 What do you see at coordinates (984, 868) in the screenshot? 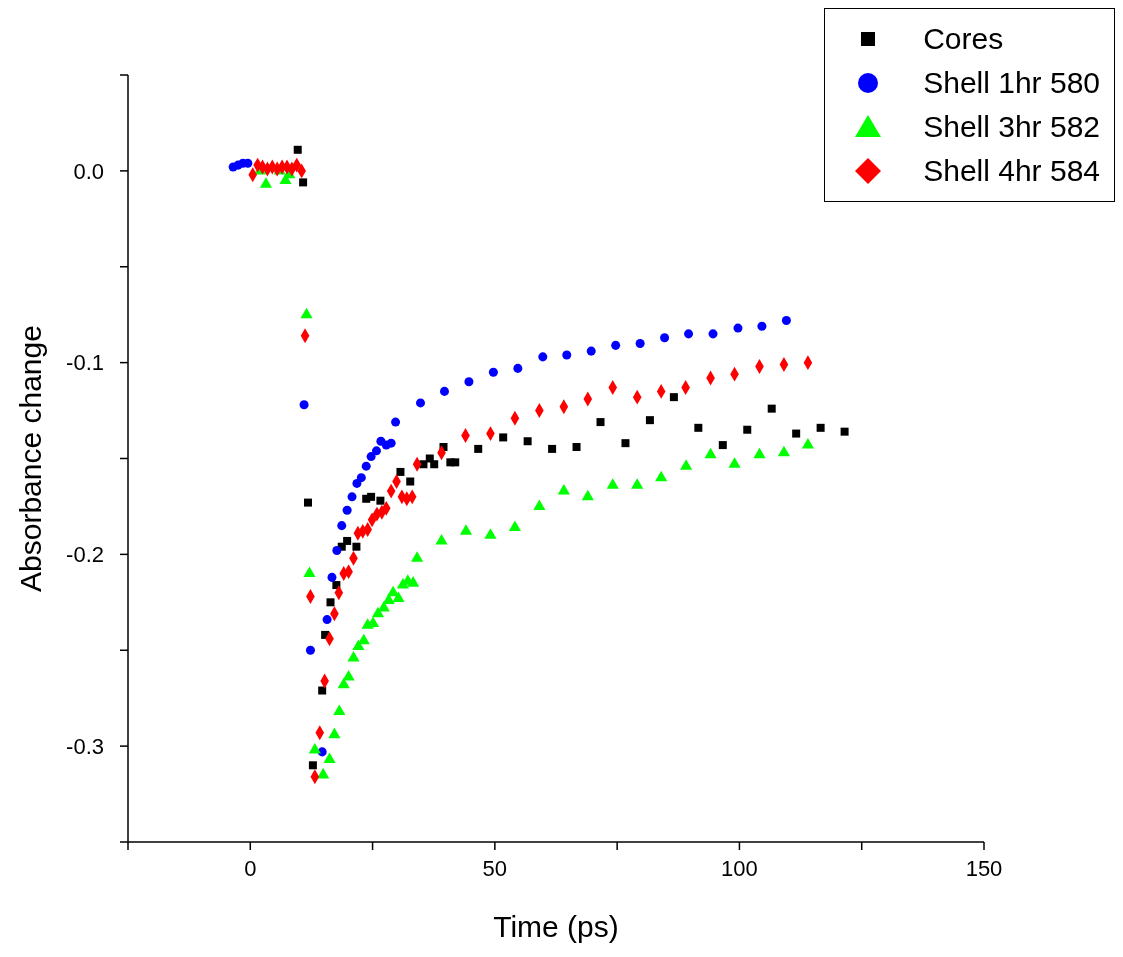
I see `x-tick-label: 150` at bounding box center [984, 868].